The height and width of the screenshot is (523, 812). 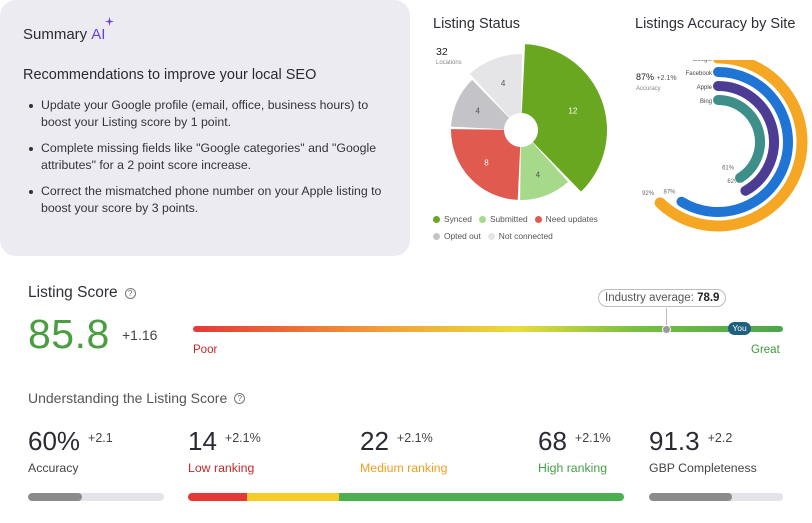 I want to click on gbp-progress-bar, so click(x=716, y=497).